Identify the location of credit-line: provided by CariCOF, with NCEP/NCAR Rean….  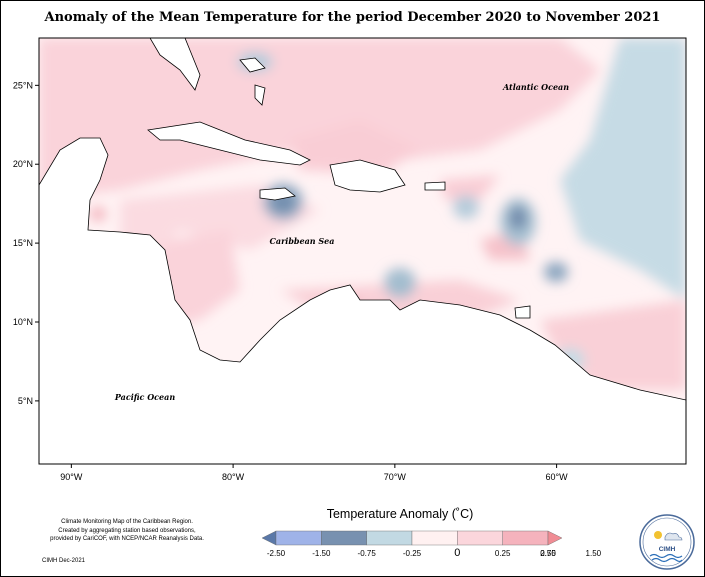
(127, 539).